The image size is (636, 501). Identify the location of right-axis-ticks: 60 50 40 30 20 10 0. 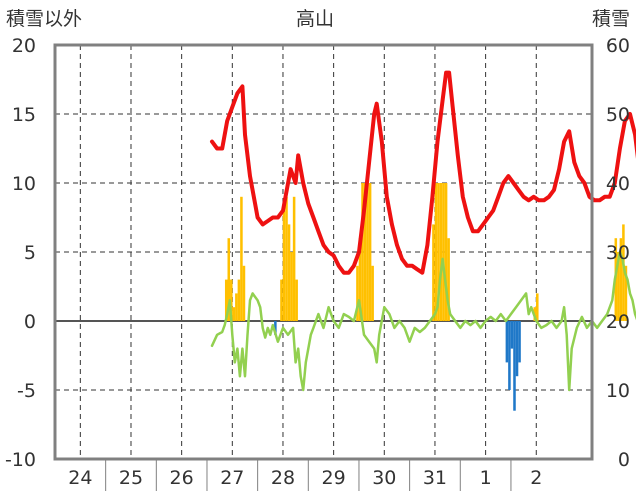
(618, 253).